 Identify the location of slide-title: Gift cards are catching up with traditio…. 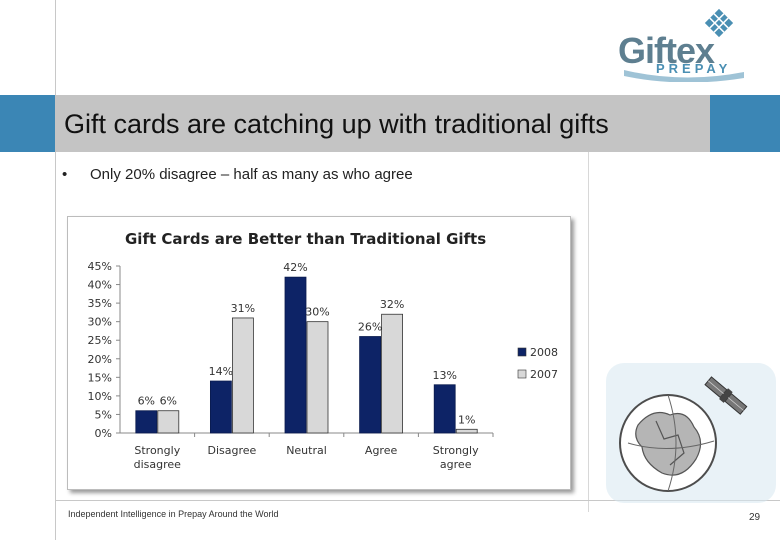
(336, 124).